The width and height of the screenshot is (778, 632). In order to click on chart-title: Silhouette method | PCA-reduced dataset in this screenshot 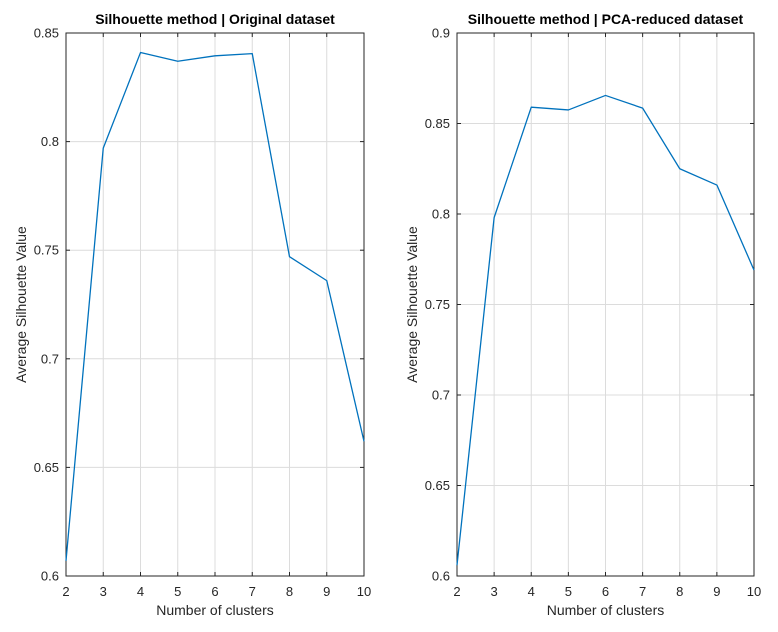, I will do `click(606, 19)`.